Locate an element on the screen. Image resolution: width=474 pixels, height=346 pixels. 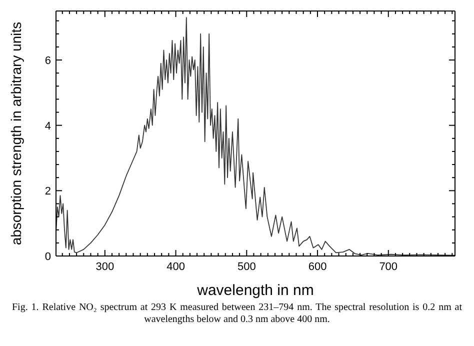
y-tick-label: 4 is located at coordinates (47, 126).